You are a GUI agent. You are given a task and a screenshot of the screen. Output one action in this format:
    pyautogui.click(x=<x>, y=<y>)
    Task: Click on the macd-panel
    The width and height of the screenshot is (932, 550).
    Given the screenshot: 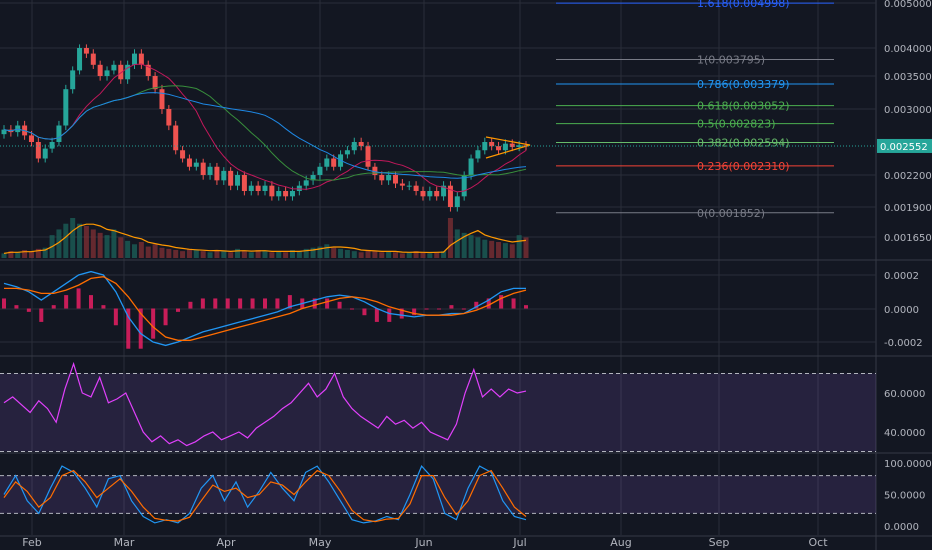 What is the action you would take?
    pyautogui.click(x=265, y=309)
    